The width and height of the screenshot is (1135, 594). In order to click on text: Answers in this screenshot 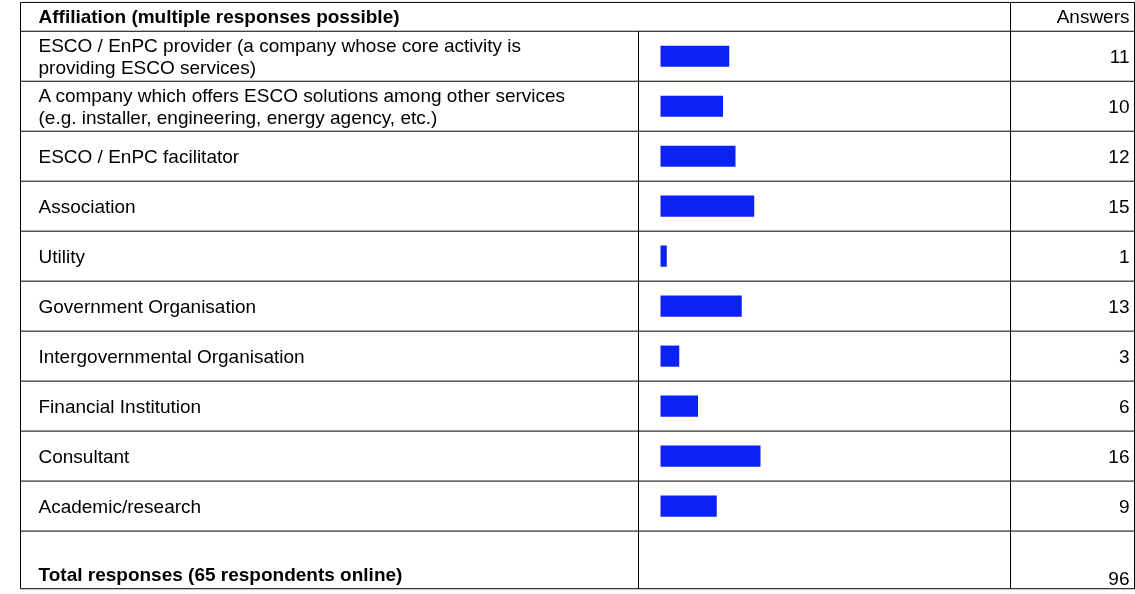, I will do `click(1093, 17)`.